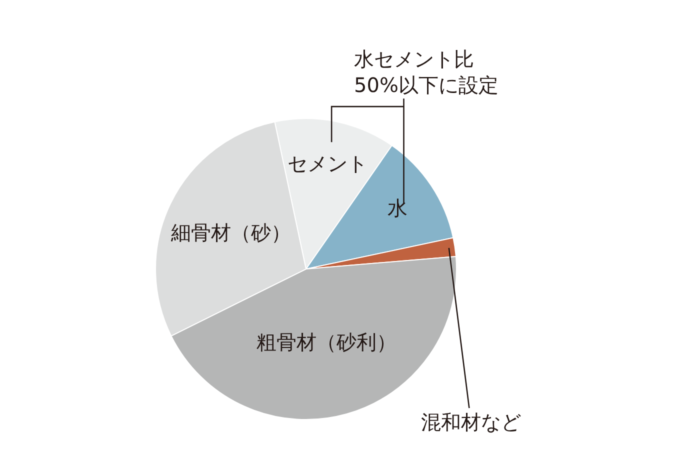 The height and width of the screenshot is (456, 680). I want to click on text: 水セメント比 50%以下に設定, so click(426, 72).